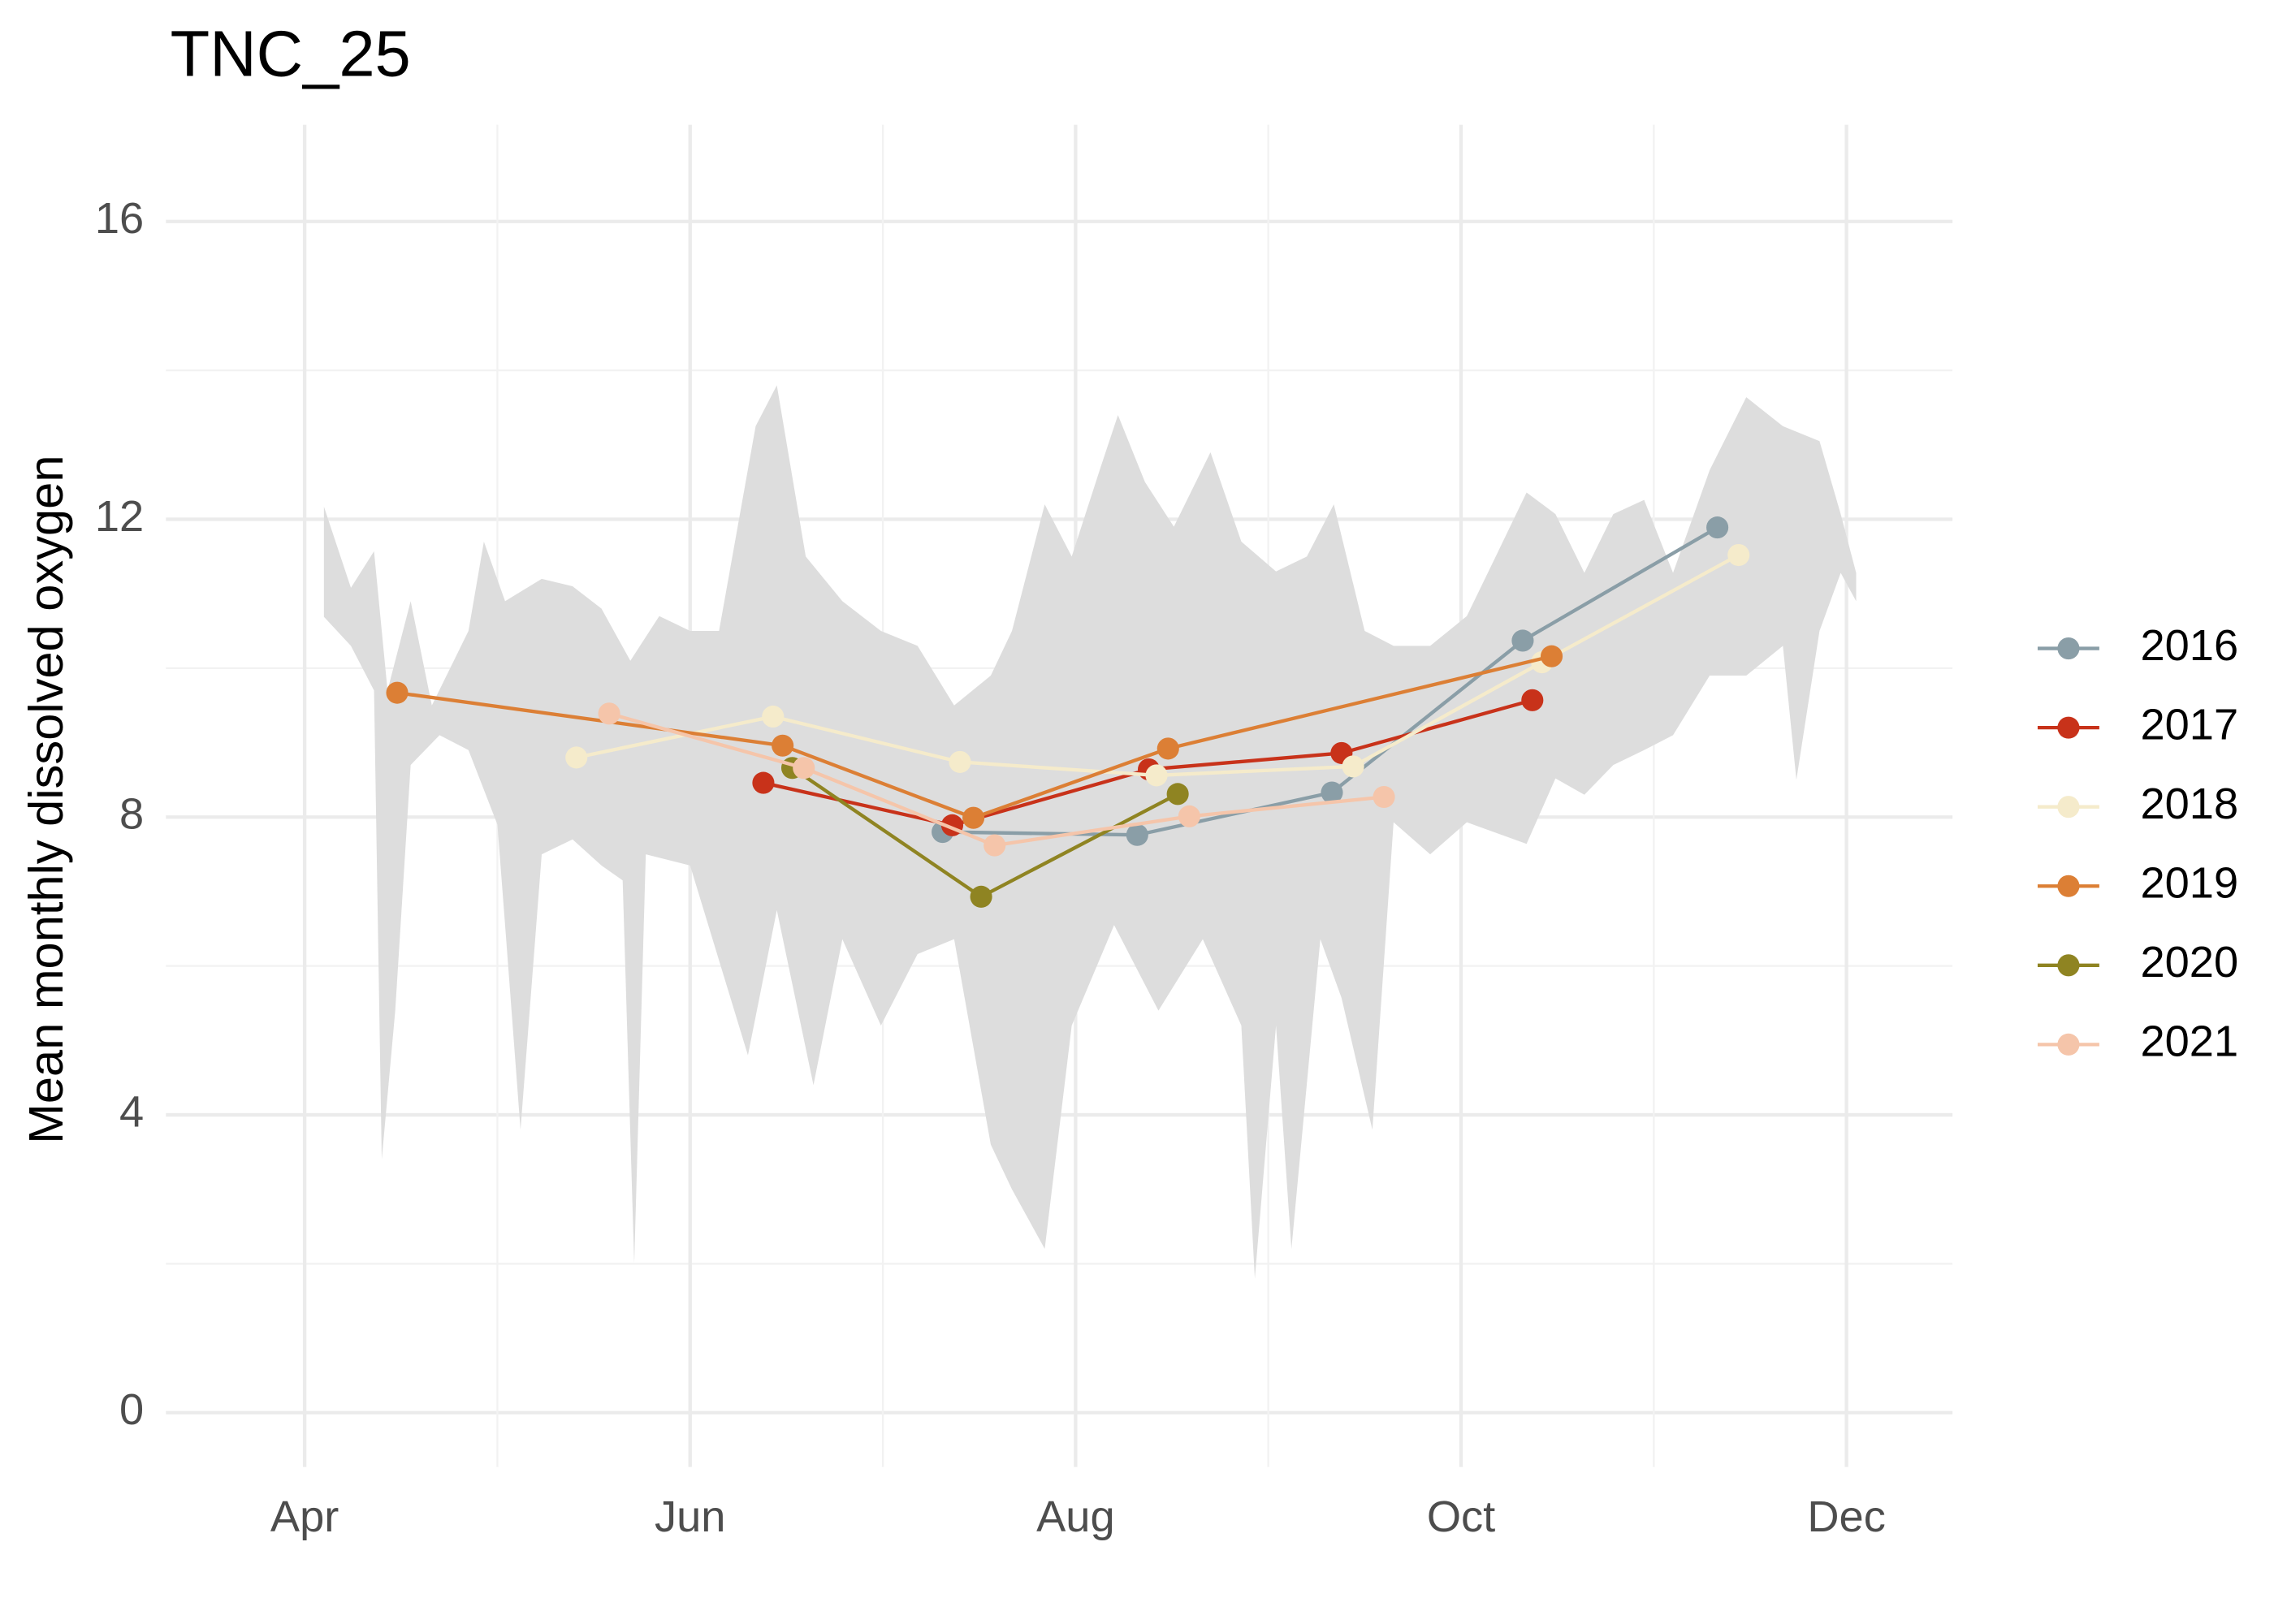 The width and height of the screenshot is (2274, 1624). Describe the element at coordinates (1461, 1517) in the screenshot. I see `x-tick-label: Oct` at that location.